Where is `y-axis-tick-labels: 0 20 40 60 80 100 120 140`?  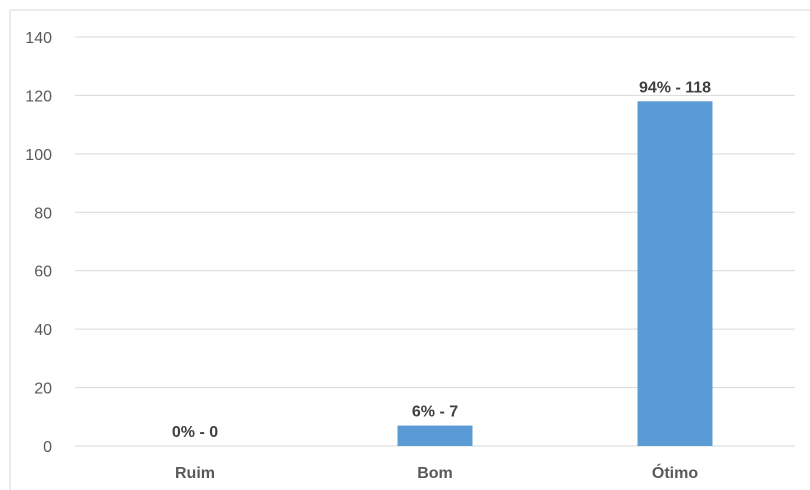 y-axis-tick-labels: 0 20 40 60 80 100 120 140 is located at coordinates (38, 243).